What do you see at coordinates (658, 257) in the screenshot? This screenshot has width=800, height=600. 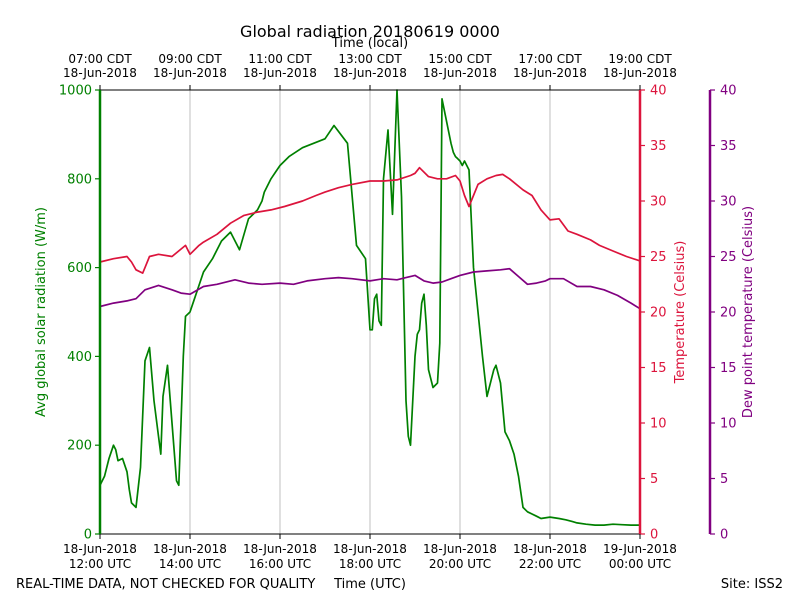 I see `temp-tick-label-25: 25` at bounding box center [658, 257].